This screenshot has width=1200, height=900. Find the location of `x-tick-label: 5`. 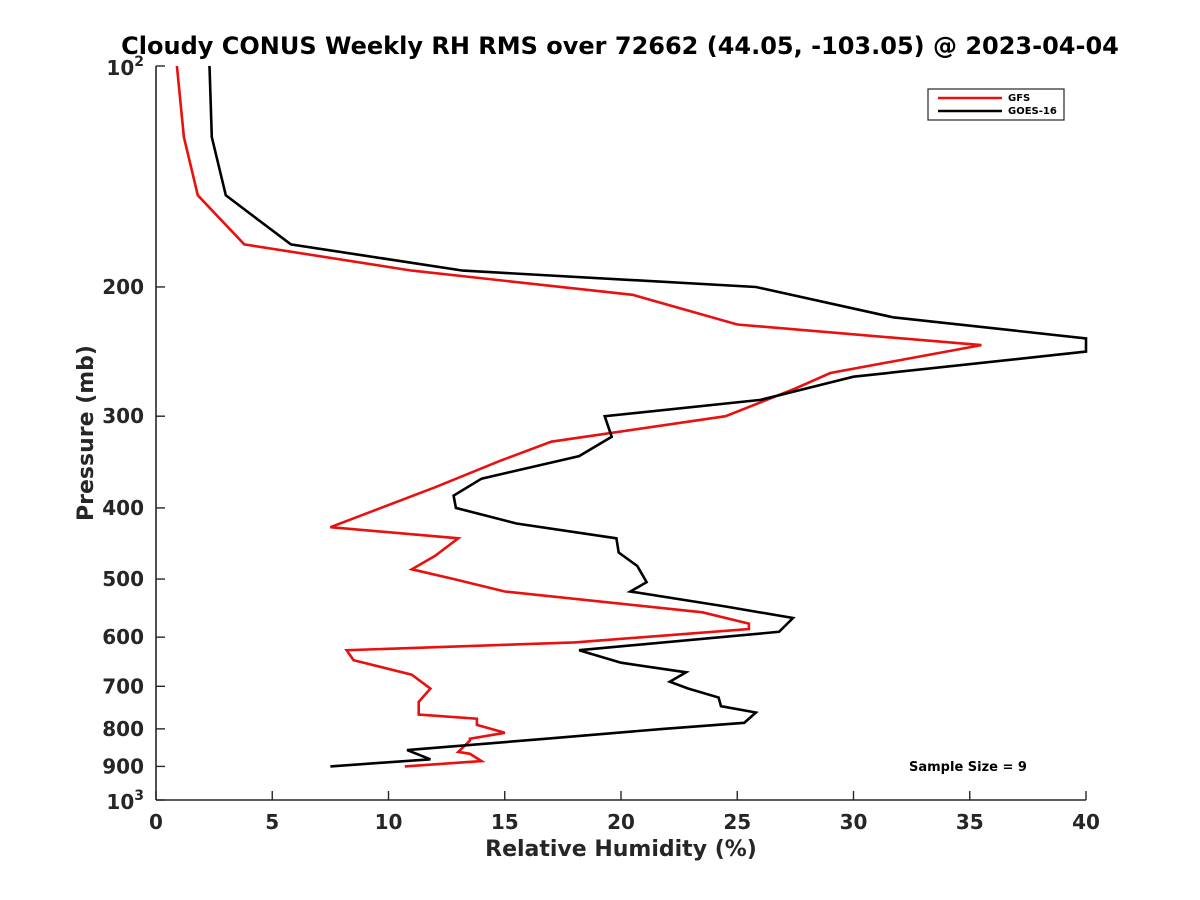

x-tick-label: 5 is located at coordinates (272, 822).